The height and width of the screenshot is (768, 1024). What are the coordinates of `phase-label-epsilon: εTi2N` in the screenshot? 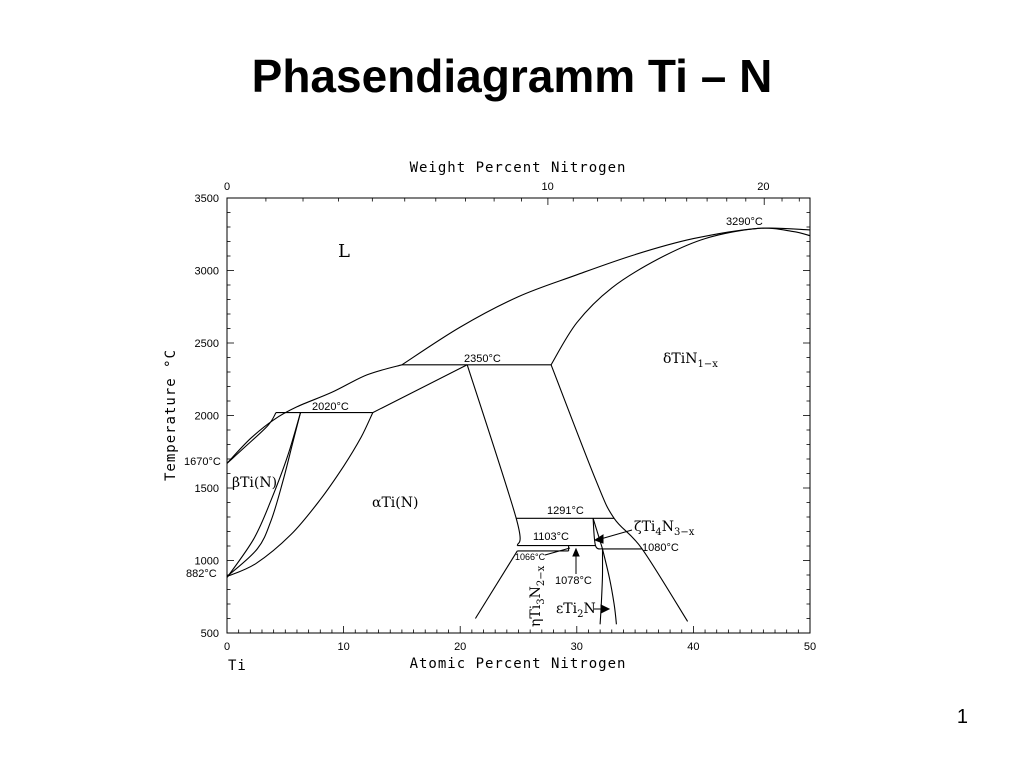 It's located at (576, 610).